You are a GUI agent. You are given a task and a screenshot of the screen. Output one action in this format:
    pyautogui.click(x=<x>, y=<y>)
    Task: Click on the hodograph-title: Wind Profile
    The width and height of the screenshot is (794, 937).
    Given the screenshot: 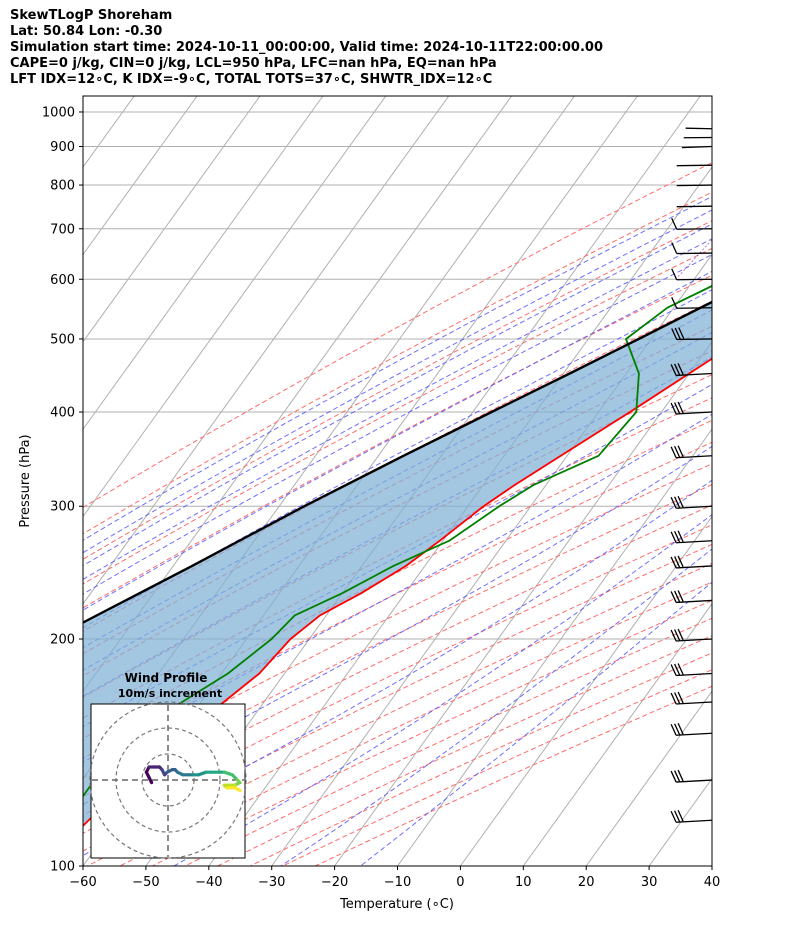 What is the action you would take?
    pyautogui.click(x=166, y=678)
    